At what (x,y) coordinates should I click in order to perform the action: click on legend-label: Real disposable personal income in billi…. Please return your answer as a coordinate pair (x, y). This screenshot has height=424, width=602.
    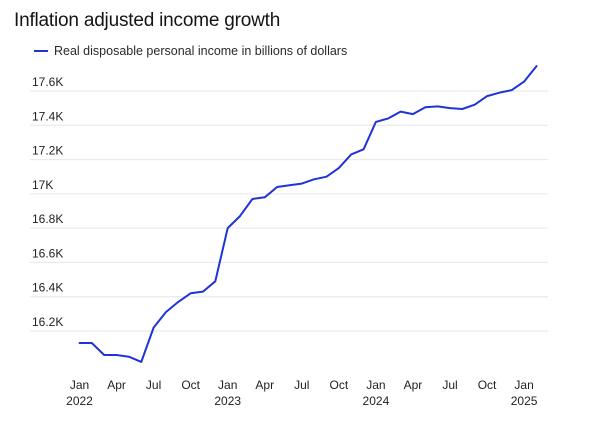
    Looking at the image, I should click on (201, 51).